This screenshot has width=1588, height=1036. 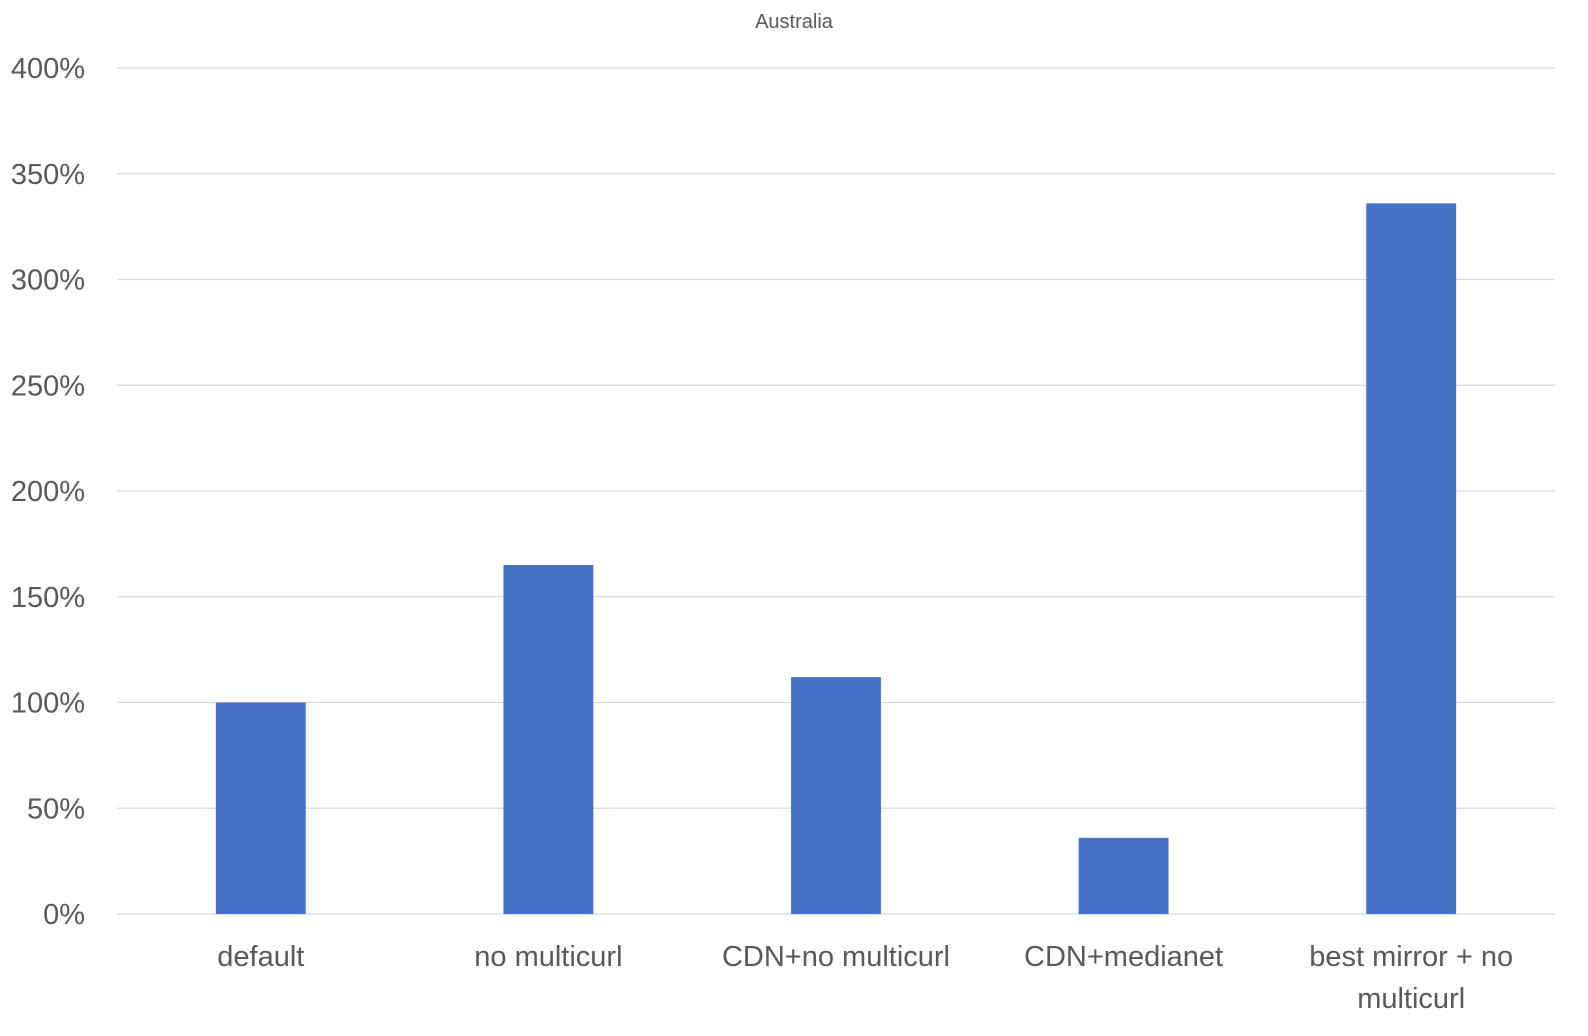 What do you see at coordinates (836, 957) in the screenshot?
I see `x-tick-label: CDN+no multicurl` at bounding box center [836, 957].